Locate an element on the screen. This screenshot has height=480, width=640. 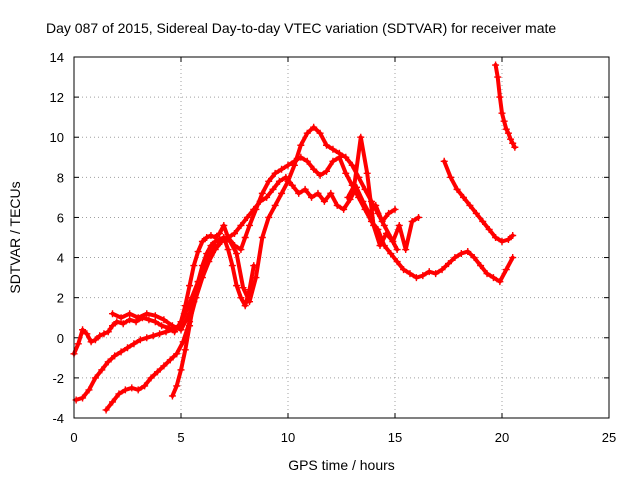
y-tick-label-1: -2 is located at coordinates (58, 378).